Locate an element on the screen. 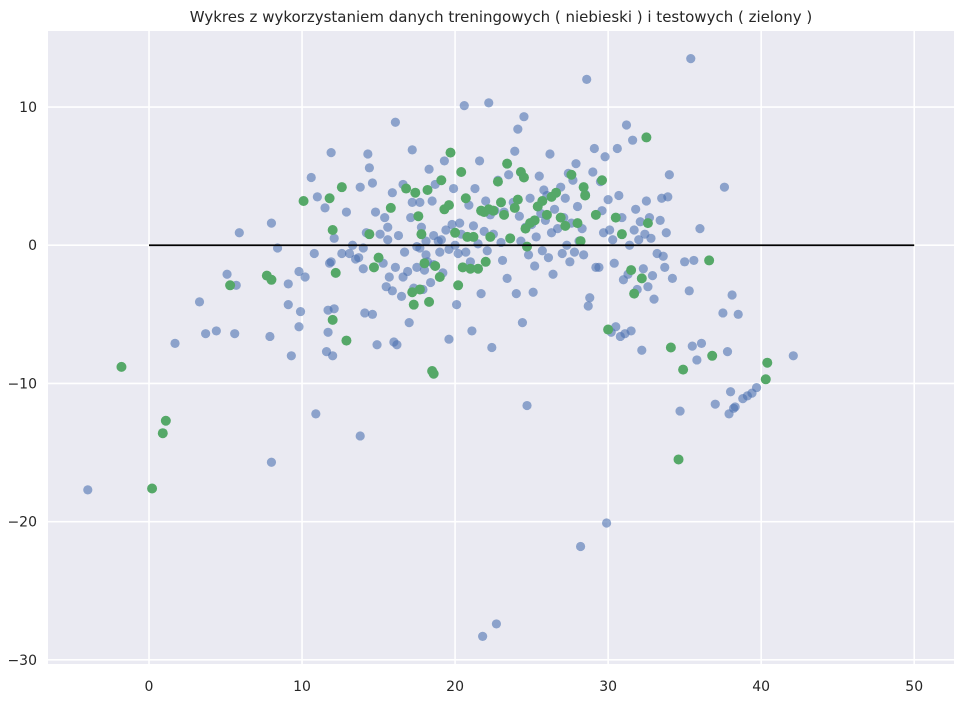 The width and height of the screenshot is (971, 708). y-tick-label: −30 is located at coordinates (22, 661).